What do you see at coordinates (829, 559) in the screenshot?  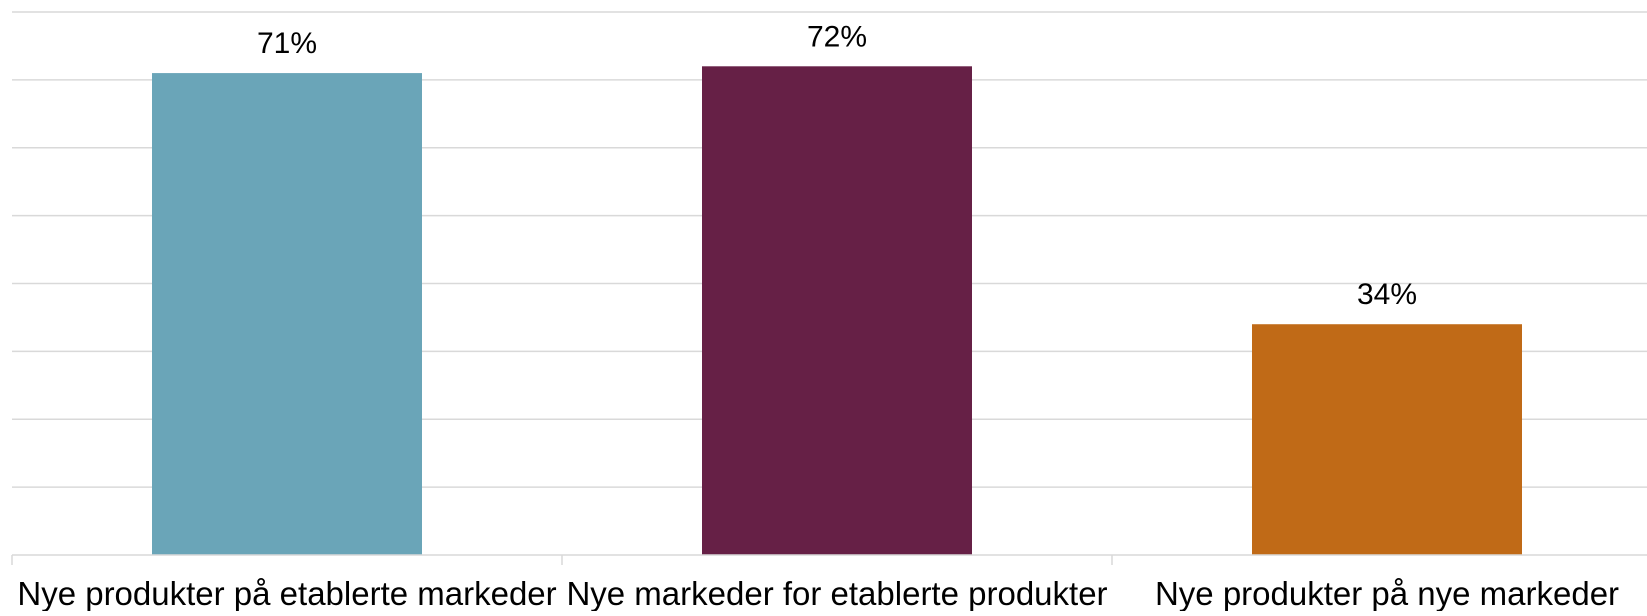 I see `x-axis` at bounding box center [829, 559].